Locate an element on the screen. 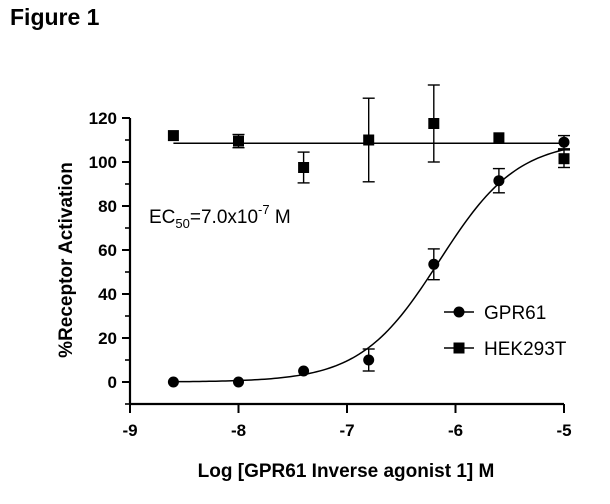 Image resolution: width=610 pixels, height=504 pixels. x-tick-label: -7 is located at coordinates (346, 430).